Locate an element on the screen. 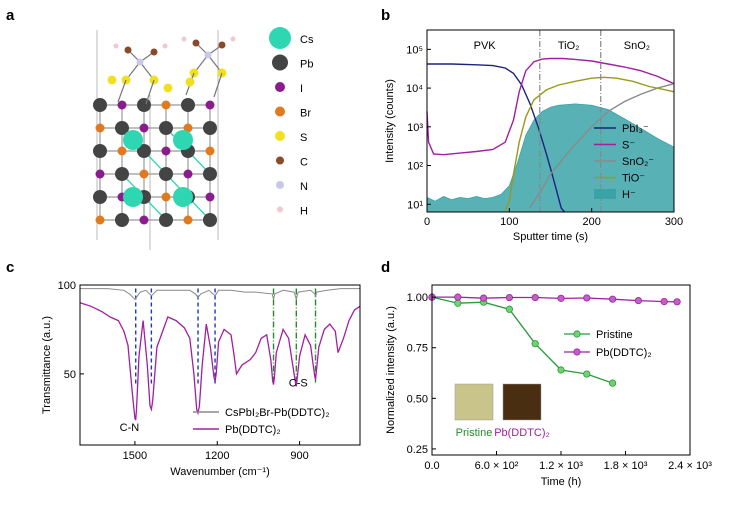  legend-label: Pristine is located at coordinates (614, 335).